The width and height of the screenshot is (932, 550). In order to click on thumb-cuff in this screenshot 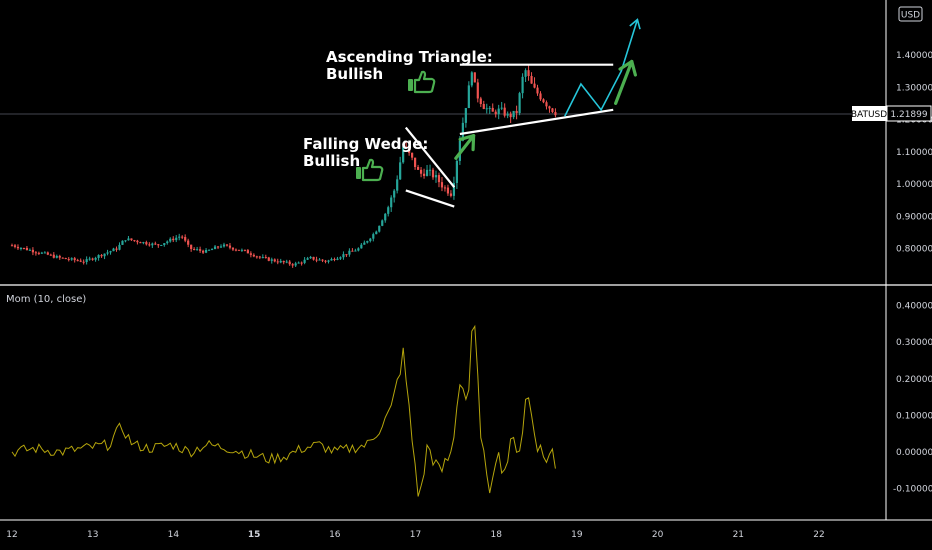, I will do `click(410, 85)`.